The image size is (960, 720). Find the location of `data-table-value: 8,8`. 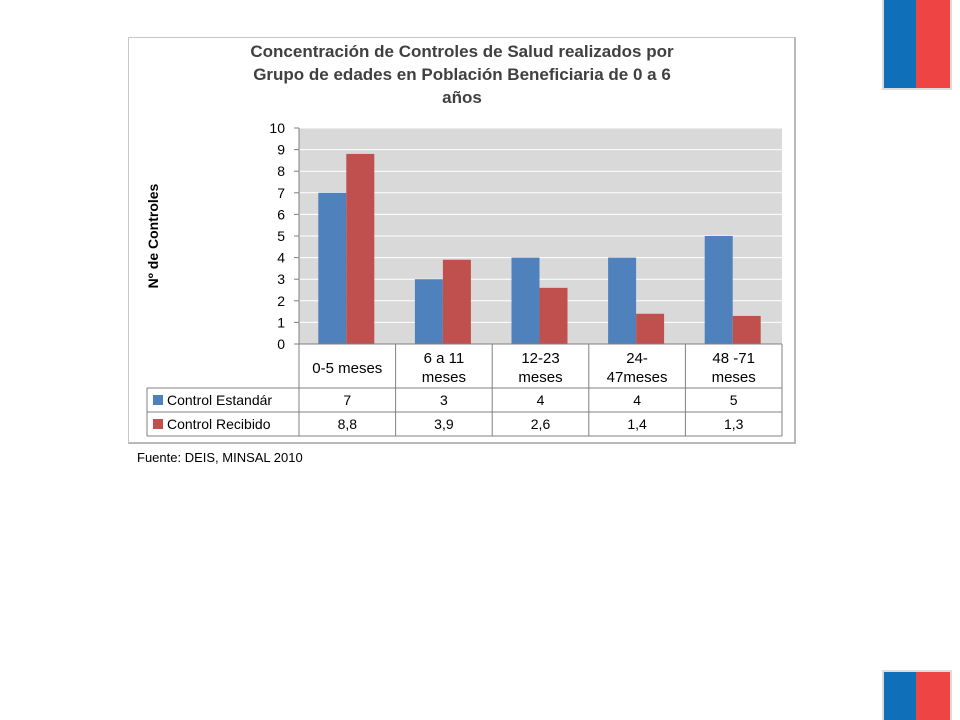

data-table-value: 8,8 is located at coordinates (348, 424).